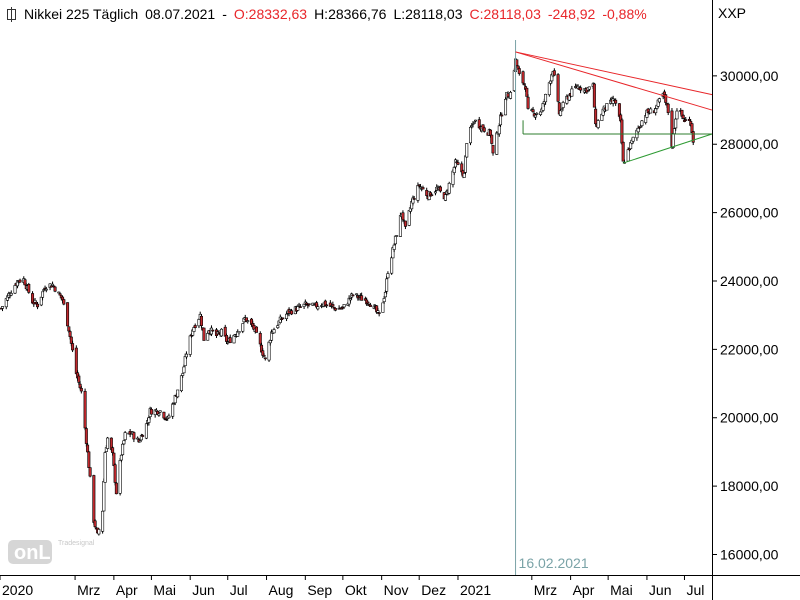  I want to click on low-value: L:28118,03, so click(428, 14).